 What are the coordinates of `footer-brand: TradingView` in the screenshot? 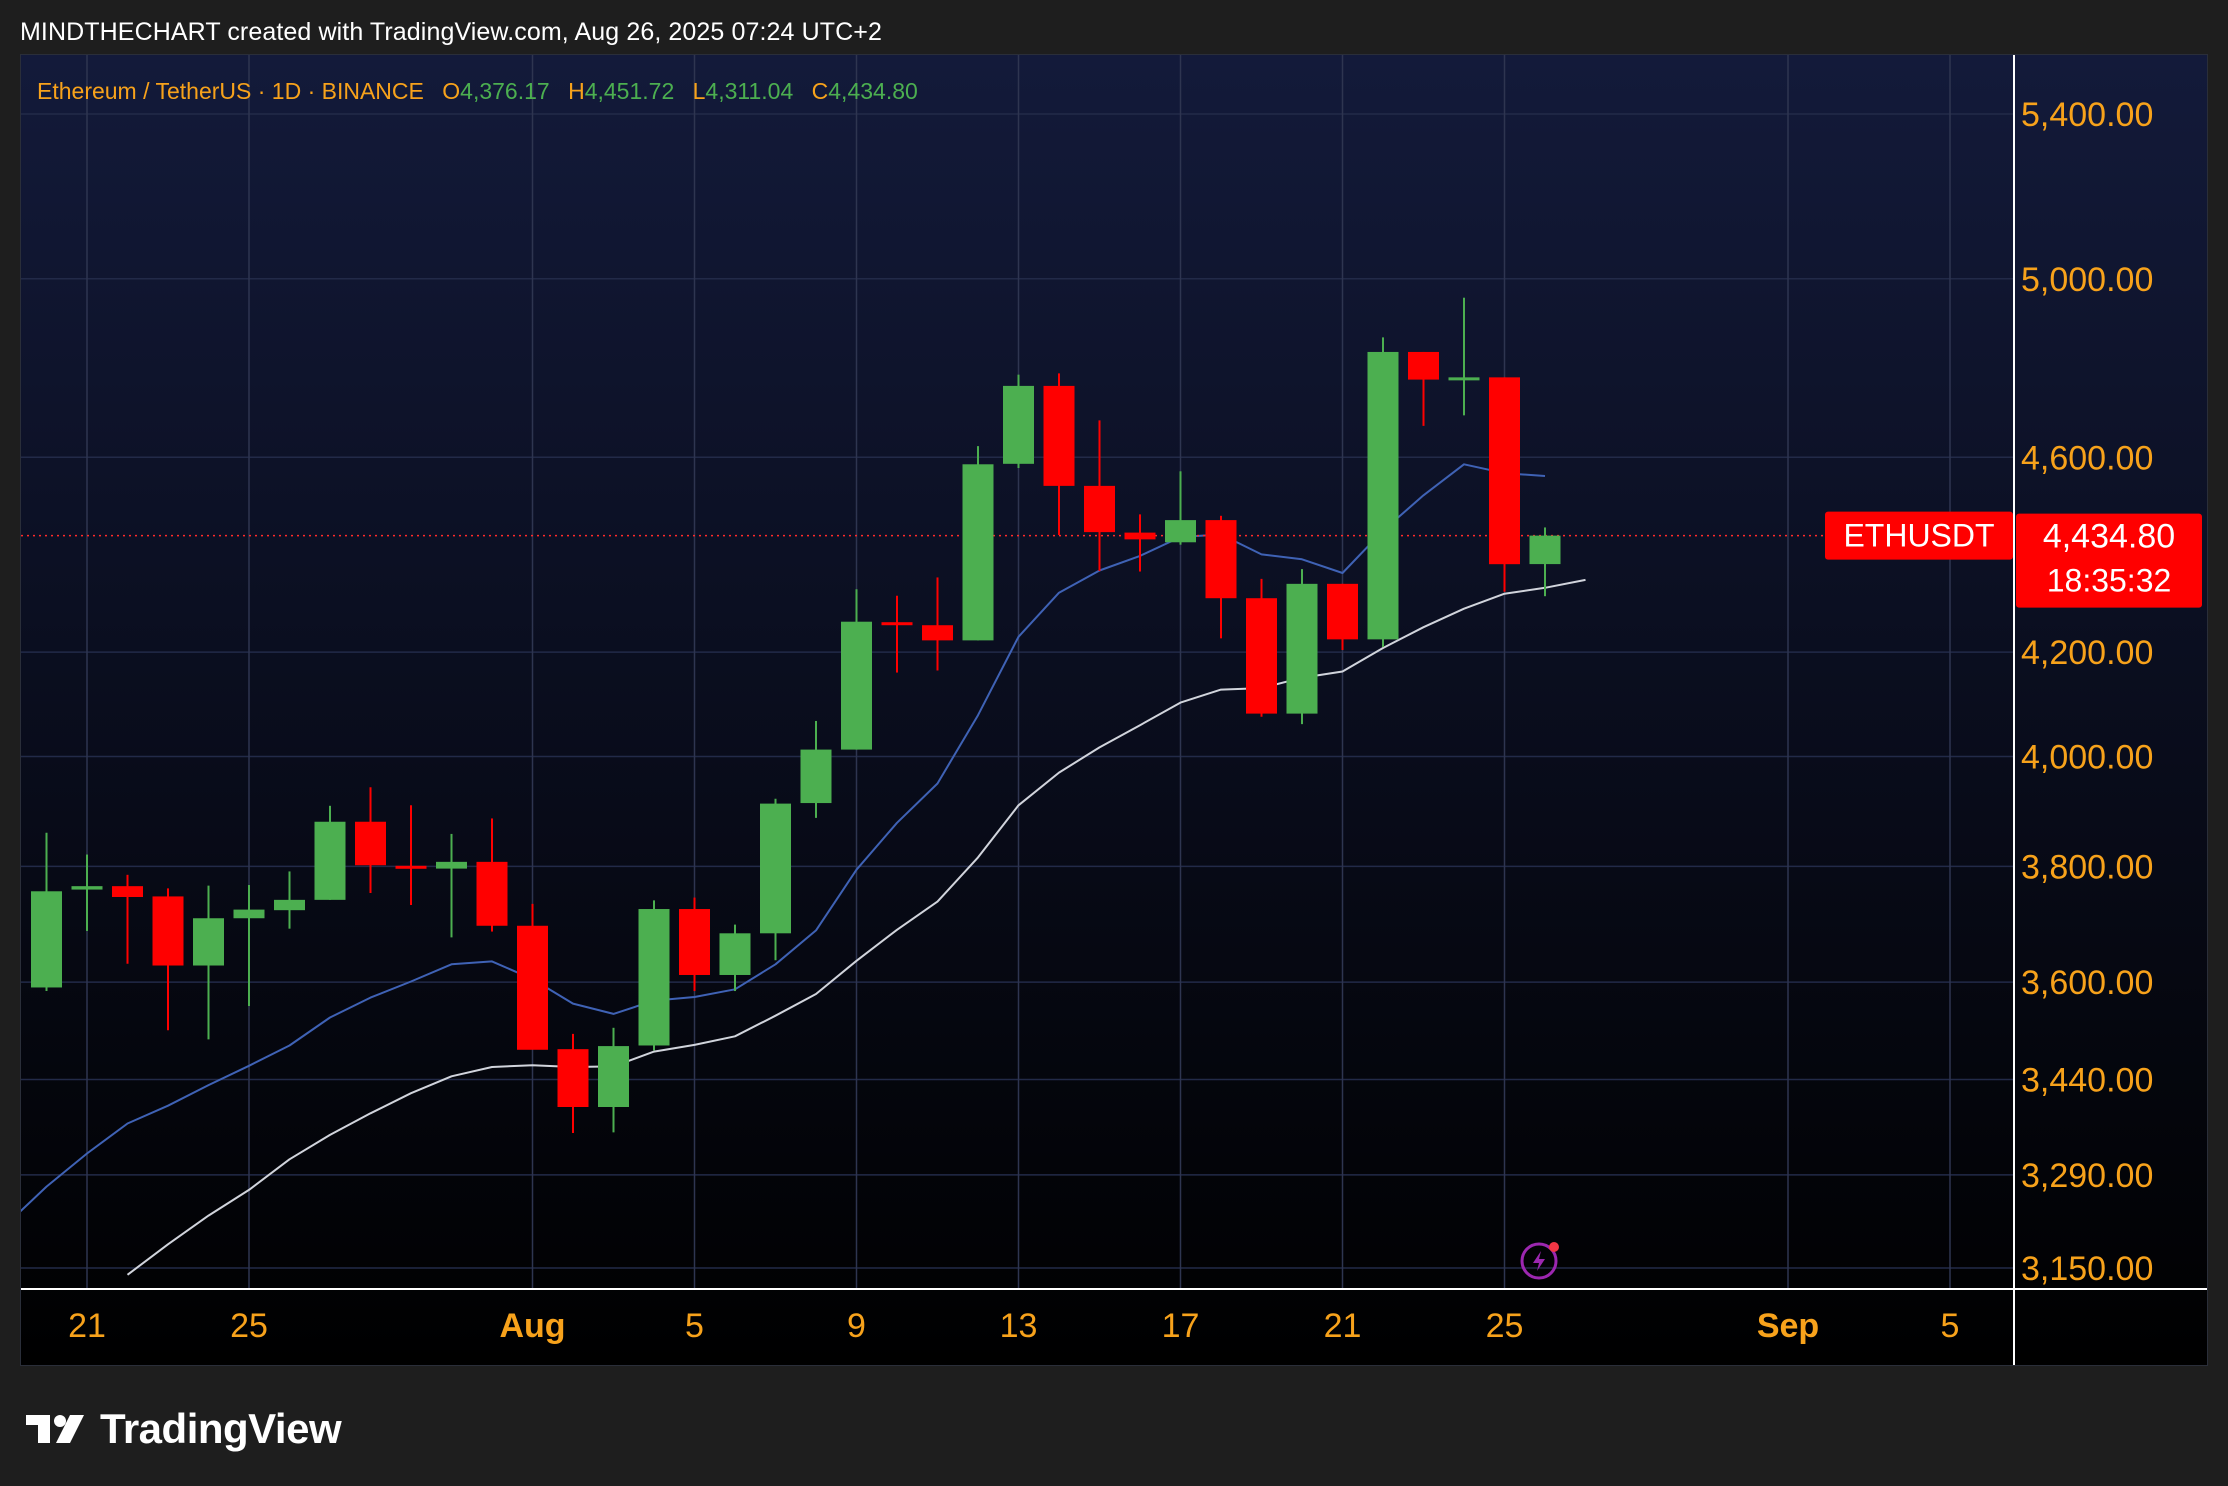 It's located at (221, 1428).